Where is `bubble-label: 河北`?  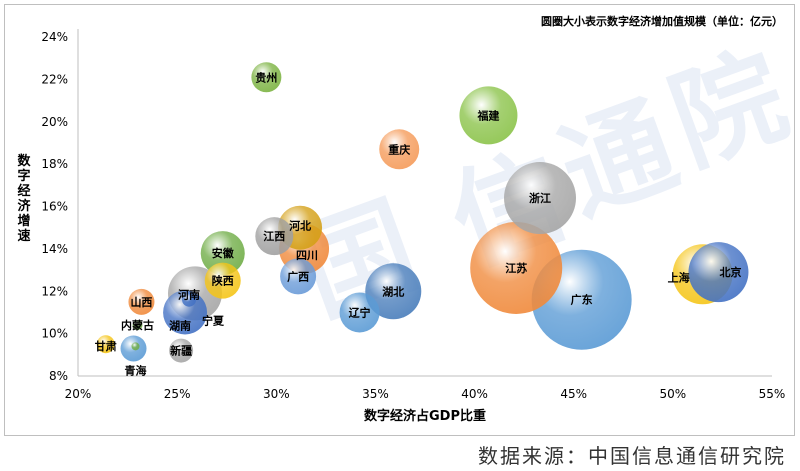 bubble-label: 河北 is located at coordinates (300, 226).